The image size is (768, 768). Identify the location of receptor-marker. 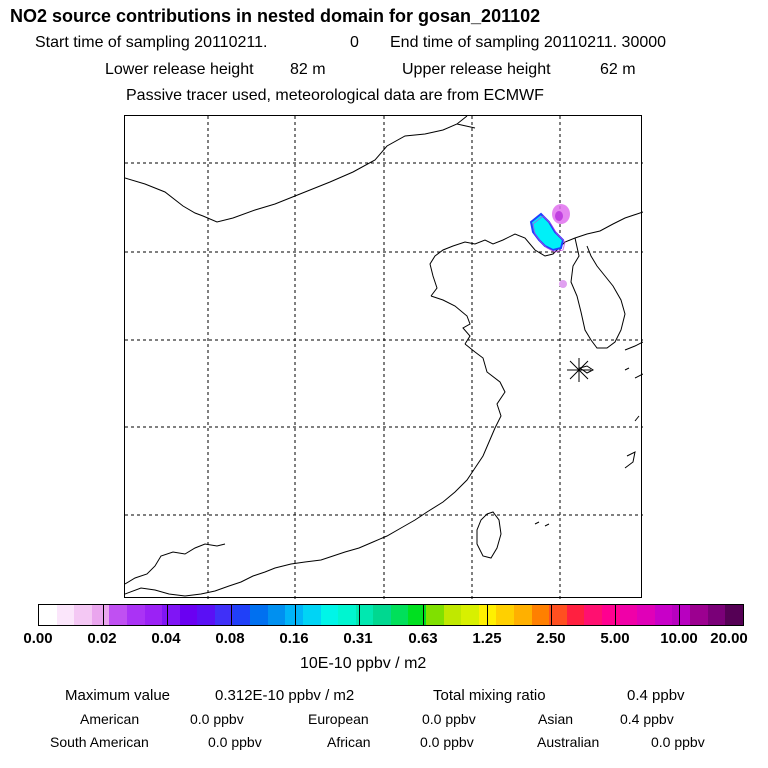
(579, 370).